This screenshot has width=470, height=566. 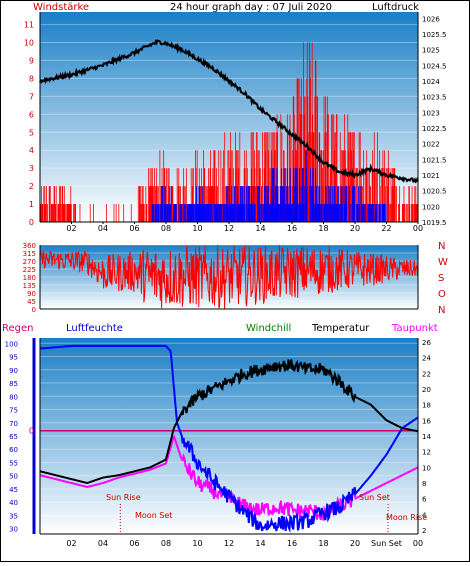 I want to click on humidity-tick-label: 30, so click(x=13, y=530).